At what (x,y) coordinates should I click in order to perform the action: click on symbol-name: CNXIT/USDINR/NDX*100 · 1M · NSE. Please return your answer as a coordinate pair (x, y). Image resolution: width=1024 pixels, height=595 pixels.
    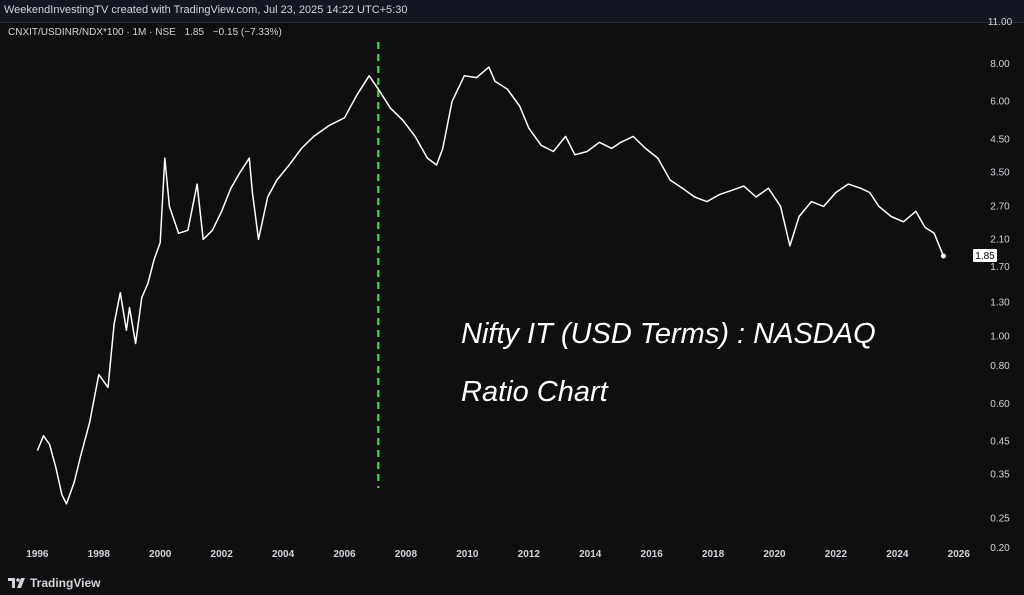
    Looking at the image, I should click on (92, 32).